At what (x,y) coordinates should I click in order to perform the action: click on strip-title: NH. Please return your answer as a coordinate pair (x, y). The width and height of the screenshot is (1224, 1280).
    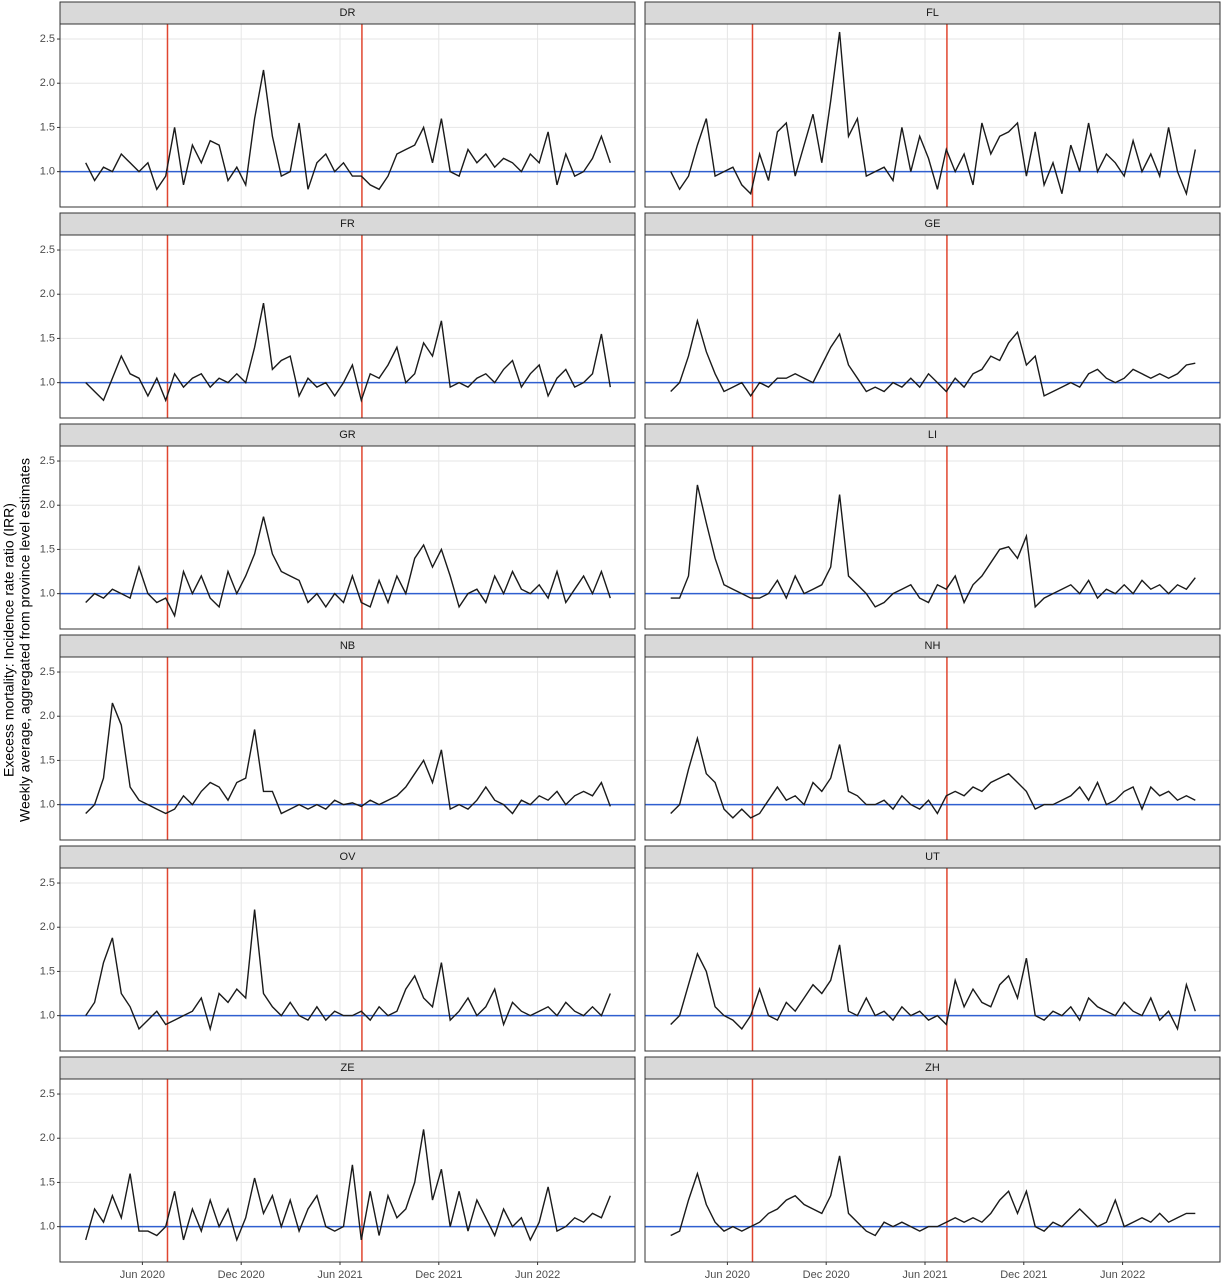
    Looking at the image, I should click on (933, 646).